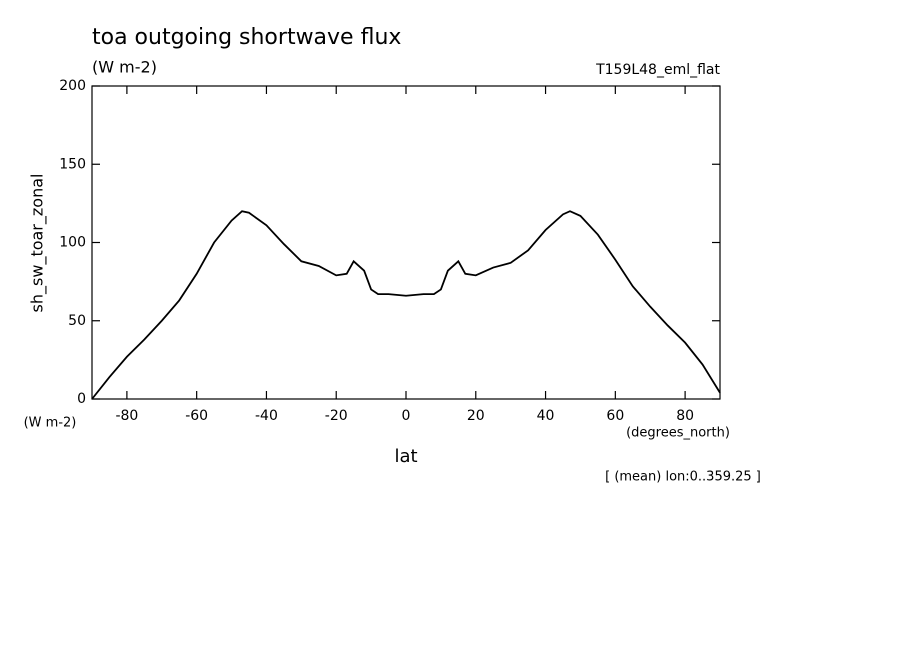 The image size is (904, 654). Describe the element at coordinates (683, 477) in the screenshot. I see `note: [ (mean) lon:0..359.25 ]` at that location.